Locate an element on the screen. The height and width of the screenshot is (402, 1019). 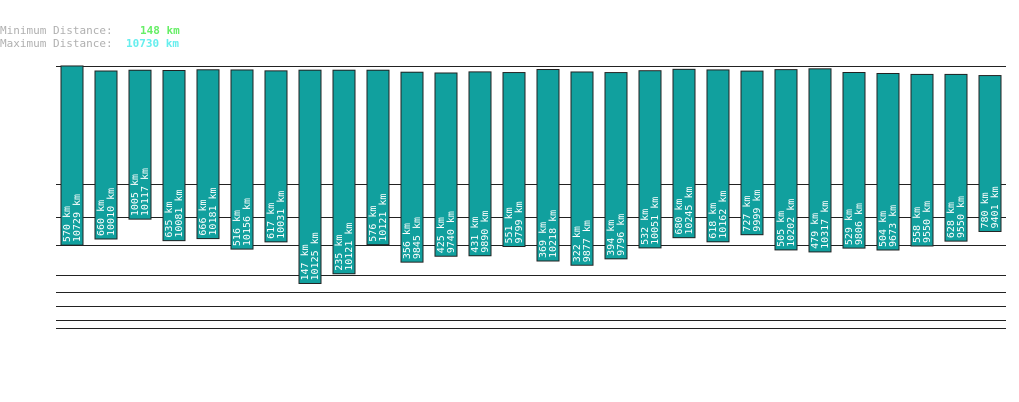
max-label: 10729 km is located at coordinates (77, 218).